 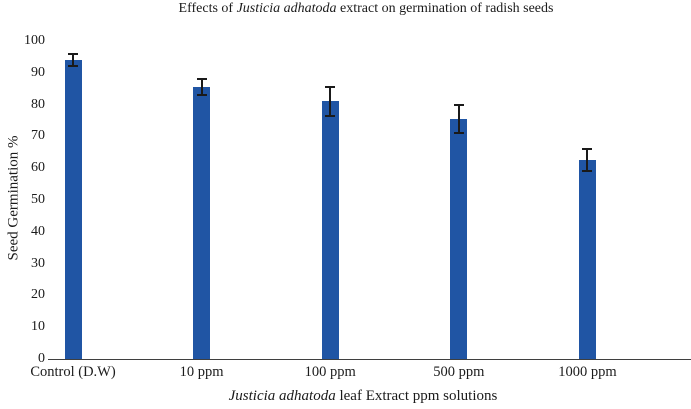 What do you see at coordinates (416, 396) in the screenshot?
I see `x-axis-title-rest: leaf Extract ppm solutions` at bounding box center [416, 396].